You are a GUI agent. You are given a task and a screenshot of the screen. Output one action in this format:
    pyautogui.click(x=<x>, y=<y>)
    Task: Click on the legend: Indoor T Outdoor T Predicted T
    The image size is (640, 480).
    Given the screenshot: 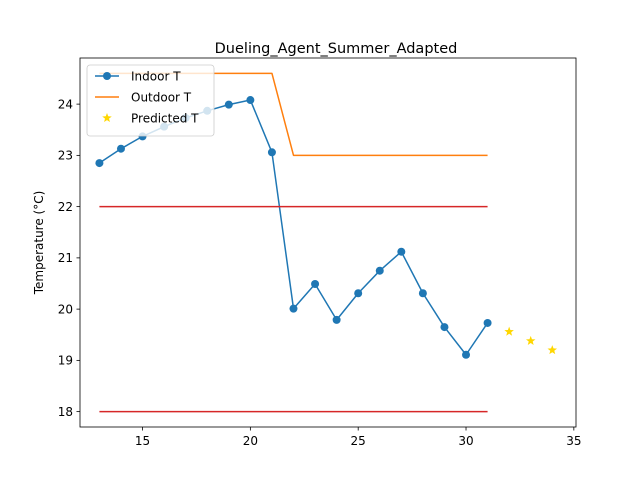 What is the action you would take?
    pyautogui.click(x=150, y=100)
    